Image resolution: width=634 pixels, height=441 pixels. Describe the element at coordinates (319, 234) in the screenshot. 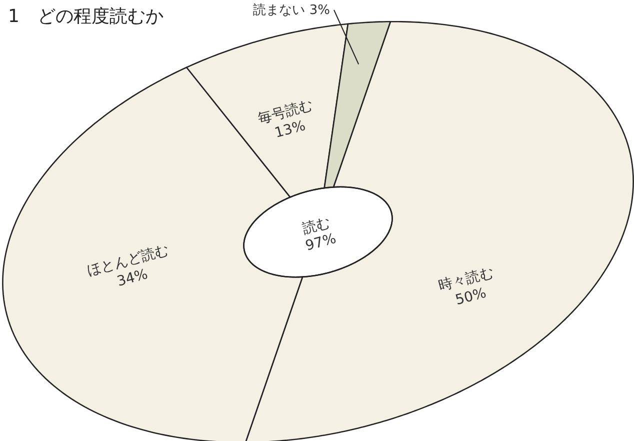

I see `annotation: 読む 97%` at that location.